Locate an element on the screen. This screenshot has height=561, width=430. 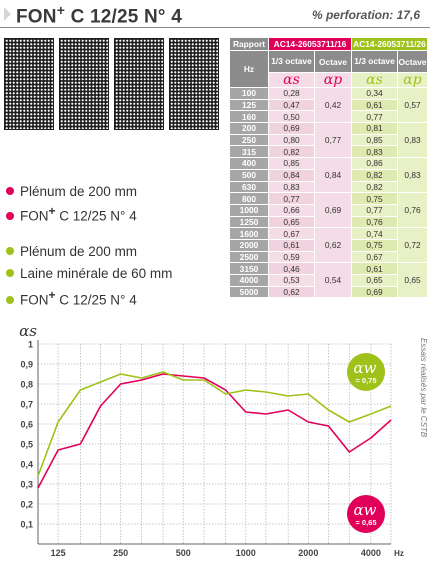
hz-cell: 5000 is located at coordinates (249, 292).